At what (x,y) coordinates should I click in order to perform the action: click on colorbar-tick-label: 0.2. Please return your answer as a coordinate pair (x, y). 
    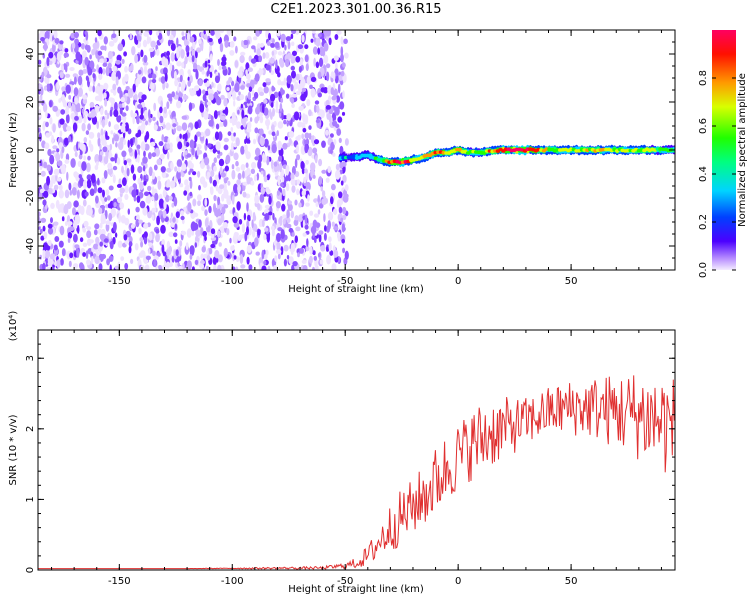
    Looking at the image, I should click on (703, 222).